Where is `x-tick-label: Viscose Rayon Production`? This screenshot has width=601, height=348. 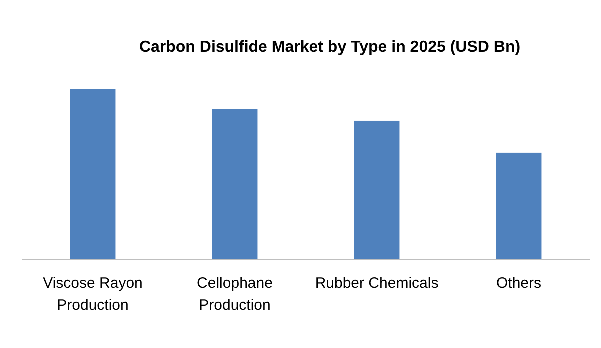
x-tick-label: Viscose Rayon Production is located at coordinates (93, 294).